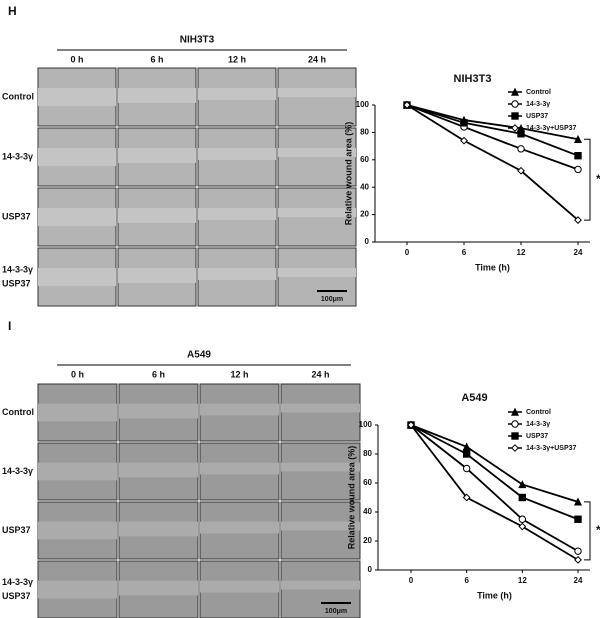 The height and width of the screenshot is (618, 600). Describe the element at coordinates (12, 11) in the screenshot. I see `panel-label: H` at that location.